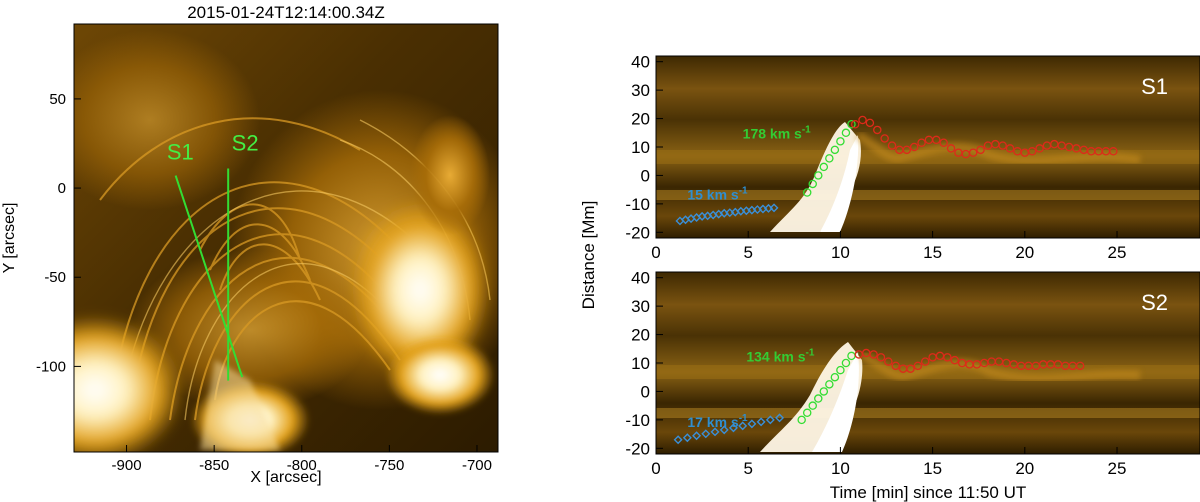  I want to click on data-marks-s1, so click(896, 170).